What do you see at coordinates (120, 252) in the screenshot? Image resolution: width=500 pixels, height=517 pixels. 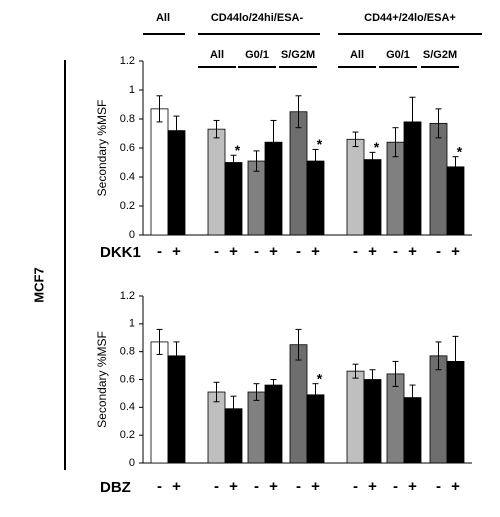 I see `treatment-label: DKK1` at bounding box center [120, 252].